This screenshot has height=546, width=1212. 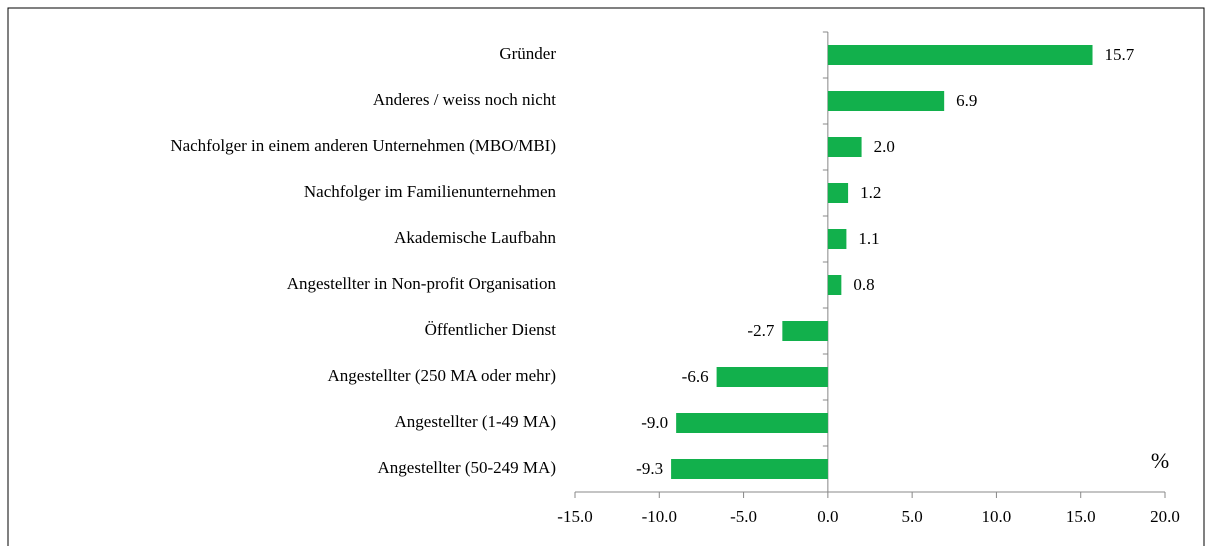 What do you see at coordinates (760, 330) in the screenshot?
I see `value-label: -2.7` at bounding box center [760, 330].